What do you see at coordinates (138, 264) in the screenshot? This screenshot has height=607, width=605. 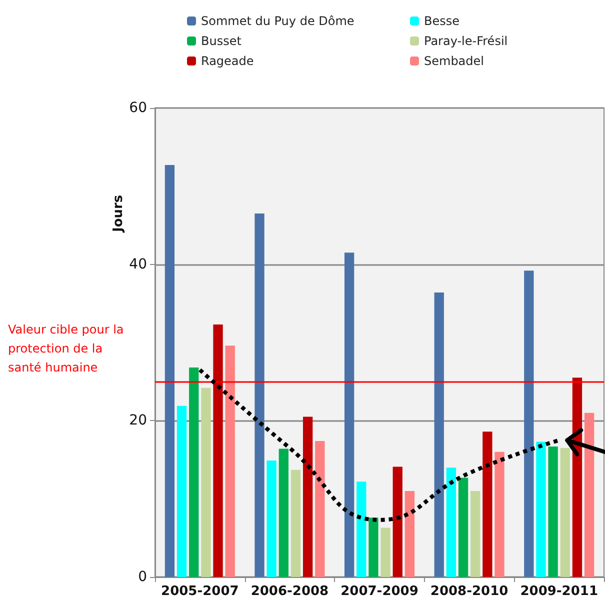 I see `y-tick-label: 40` at bounding box center [138, 264].